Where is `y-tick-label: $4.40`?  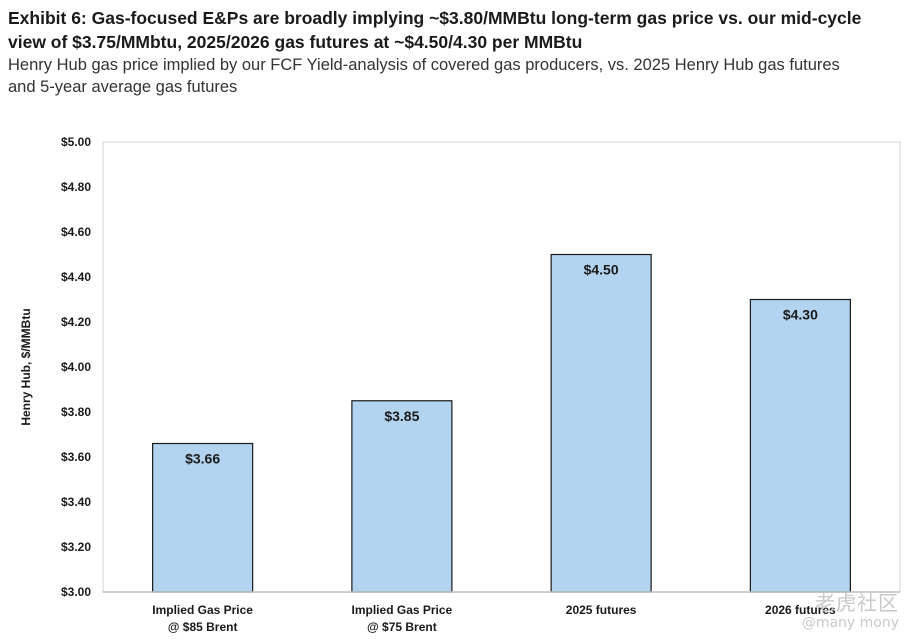
y-tick-label: $4.40 is located at coordinates (76, 277).